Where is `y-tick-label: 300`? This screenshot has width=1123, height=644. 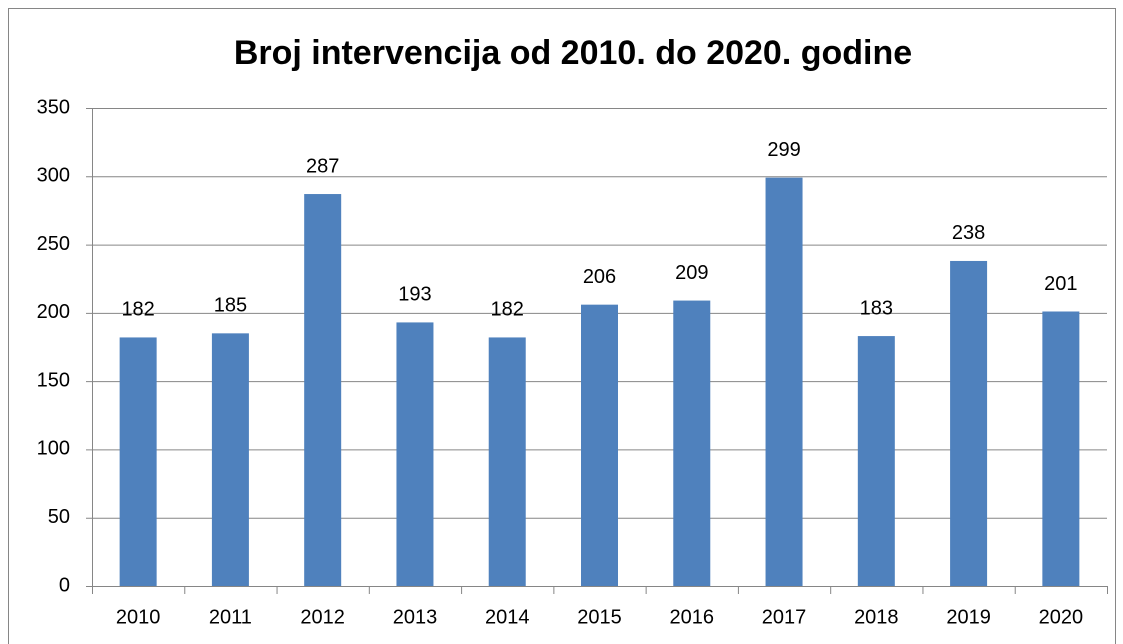 y-tick-label: 300 is located at coordinates (53, 176).